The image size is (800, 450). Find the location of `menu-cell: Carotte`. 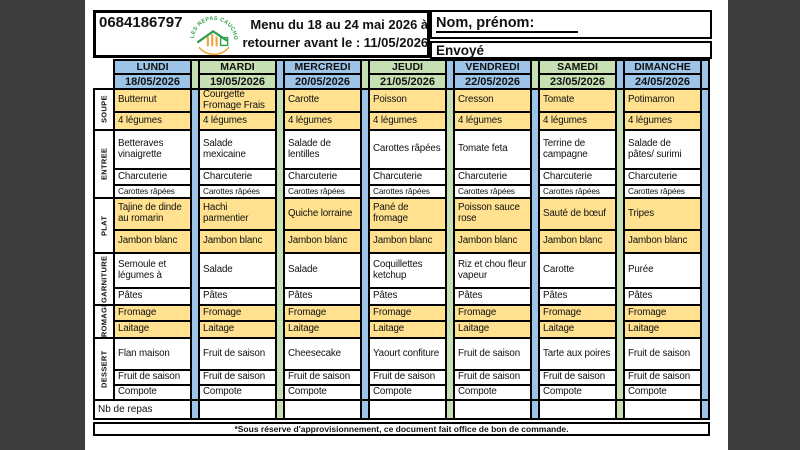

menu-cell: Carotte is located at coordinates (322, 100).